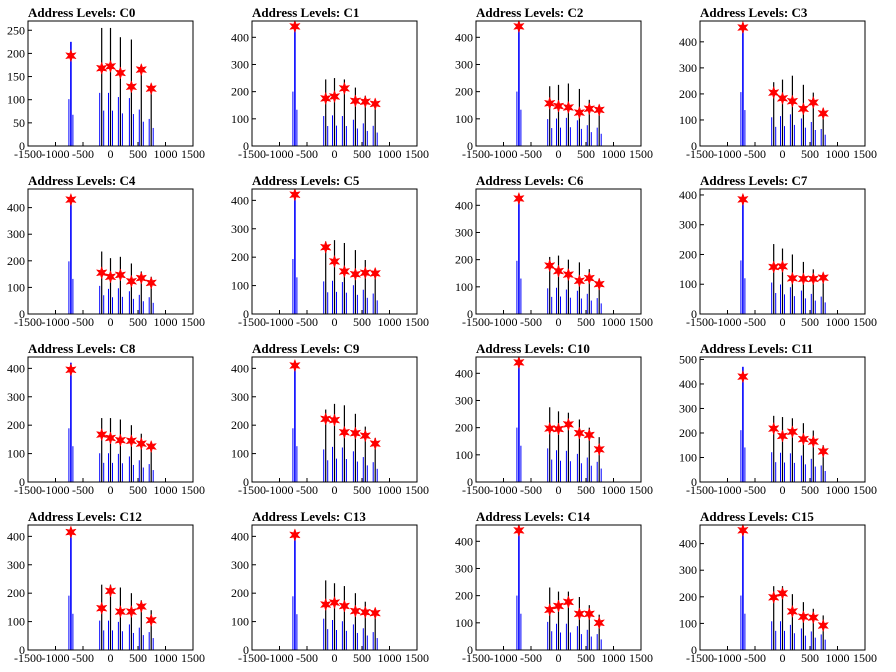 This screenshot has height=672, width=896. Describe the element at coordinates (82, 348) in the screenshot. I see `subplot-title: Address Levels: C8` at that location.